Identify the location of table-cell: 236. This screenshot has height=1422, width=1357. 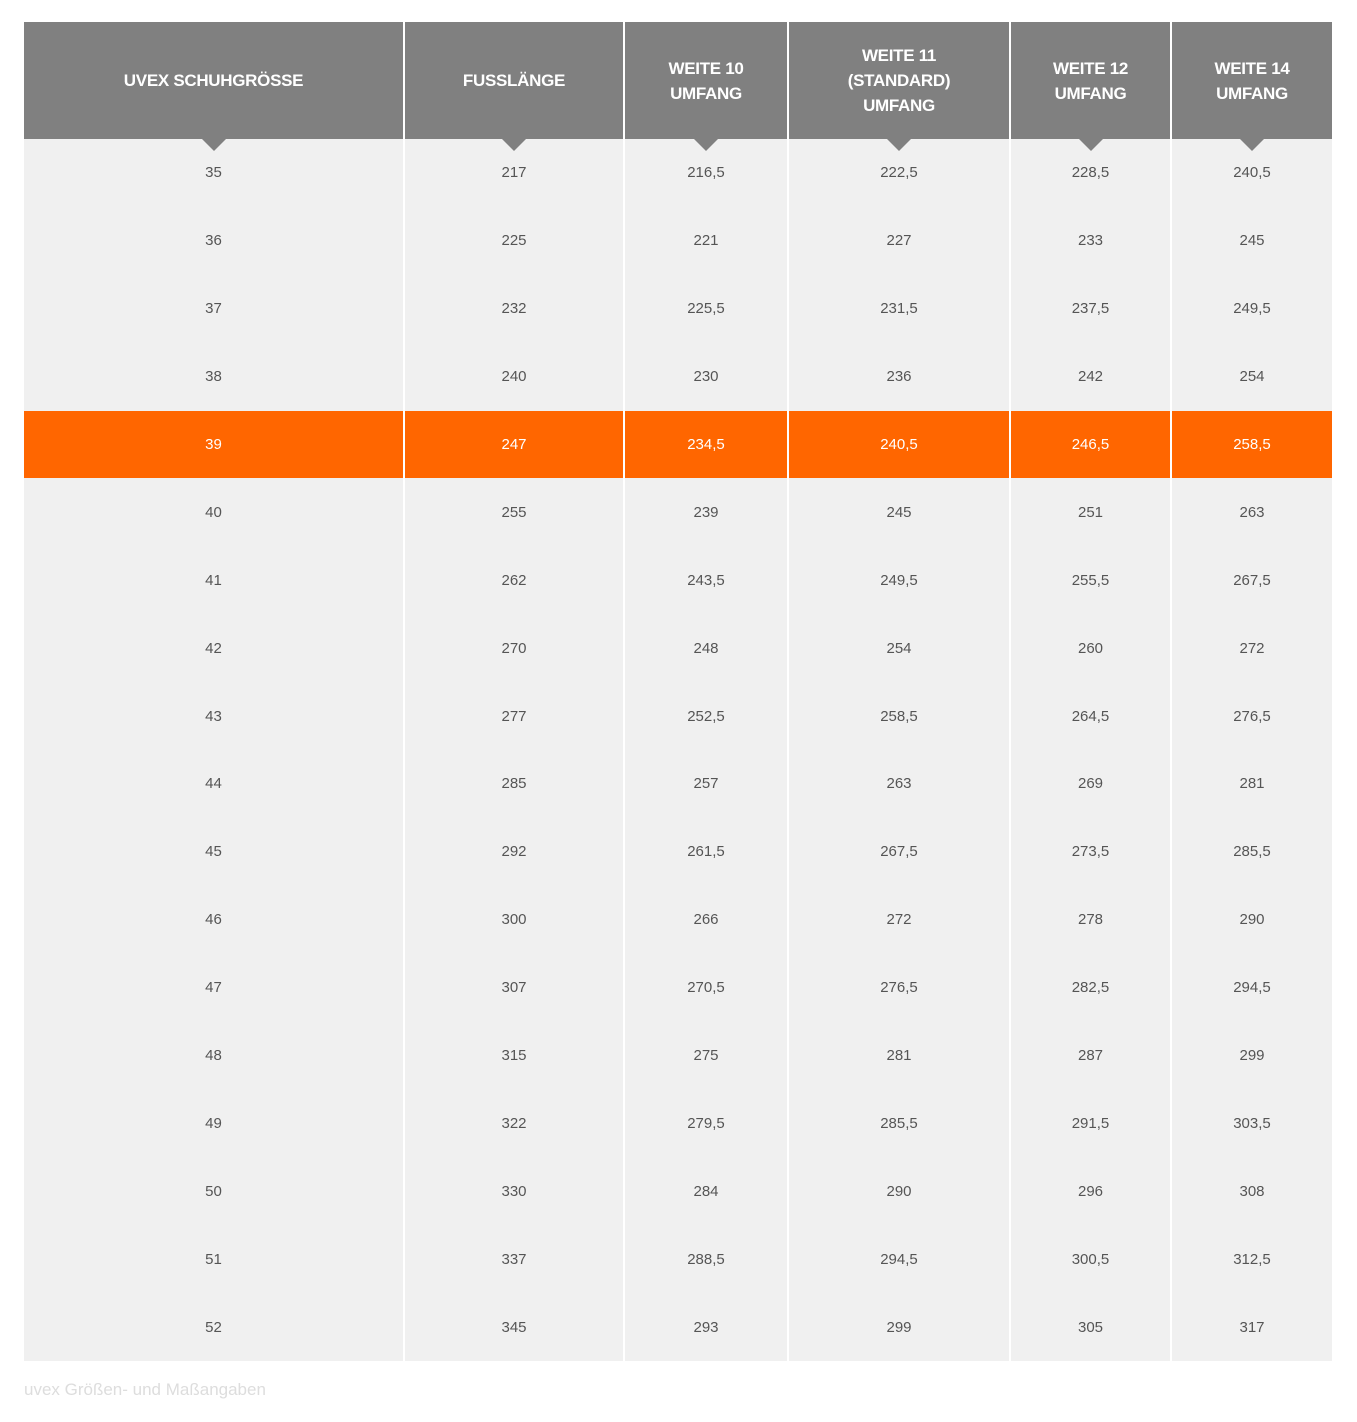
(898, 376).